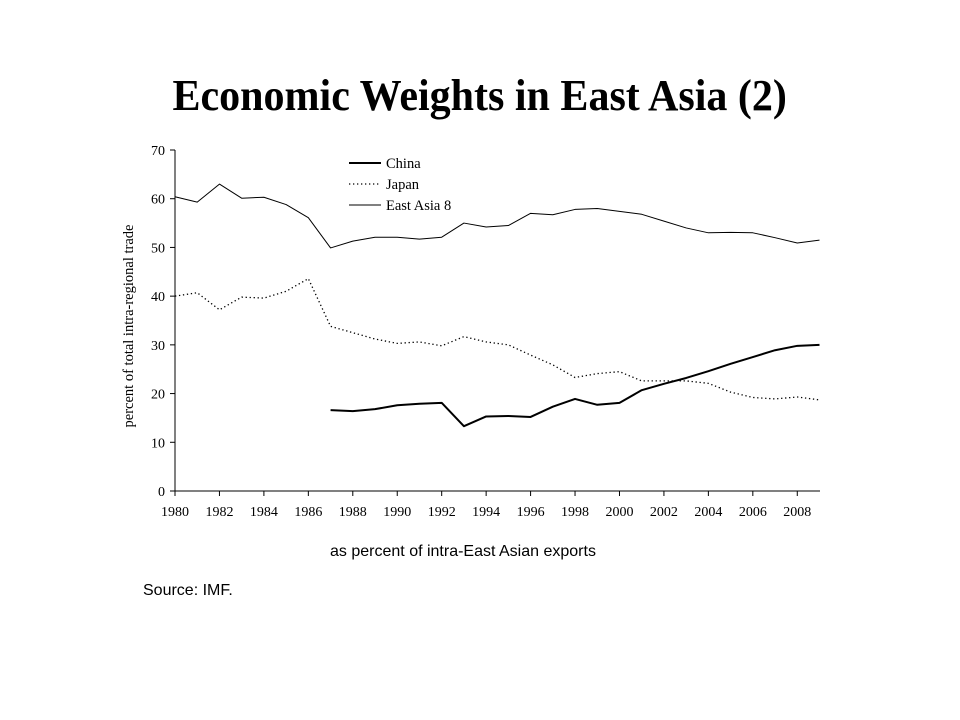  I want to click on x-tick-label: 2000, so click(619, 512).